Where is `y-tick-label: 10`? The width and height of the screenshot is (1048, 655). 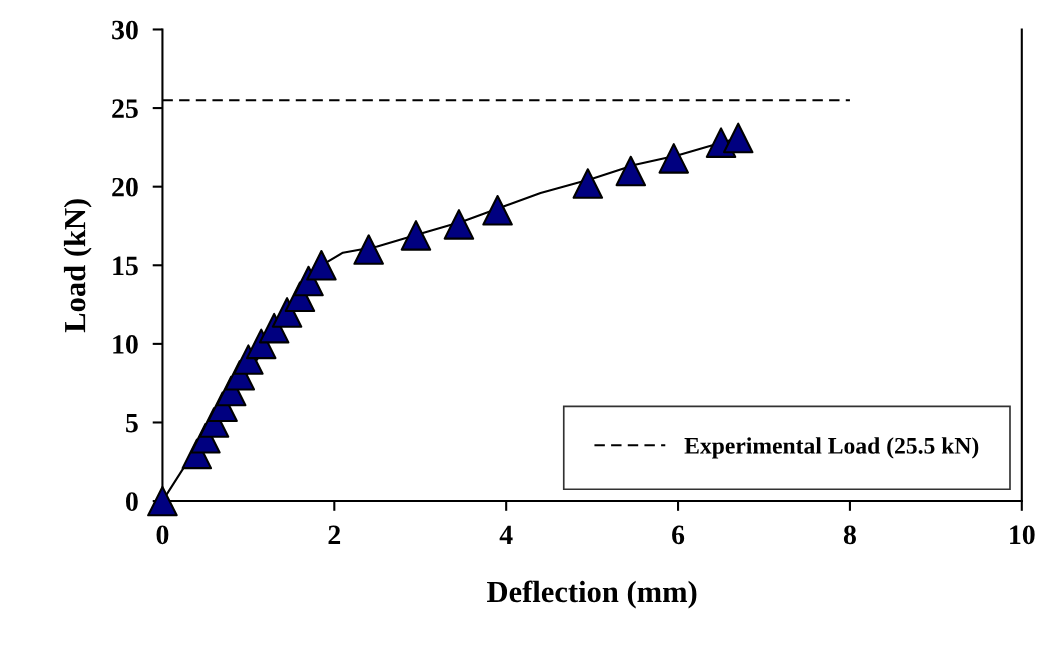 y-tick-label: 10 is located at coordinates (125, 344).